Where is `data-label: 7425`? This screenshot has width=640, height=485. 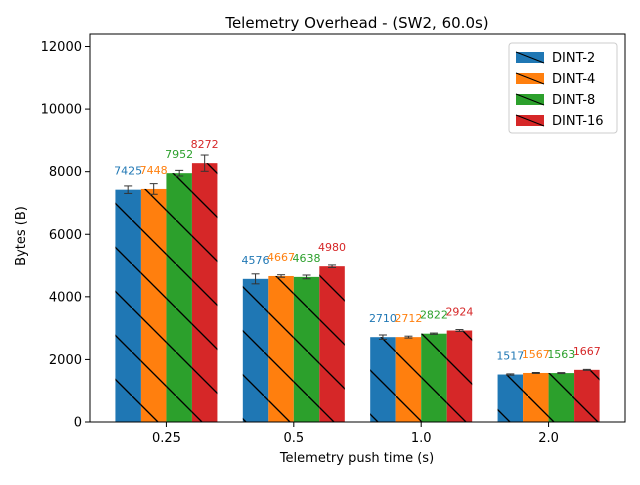 data-label: 7425 is located at coordinates (128, 171).